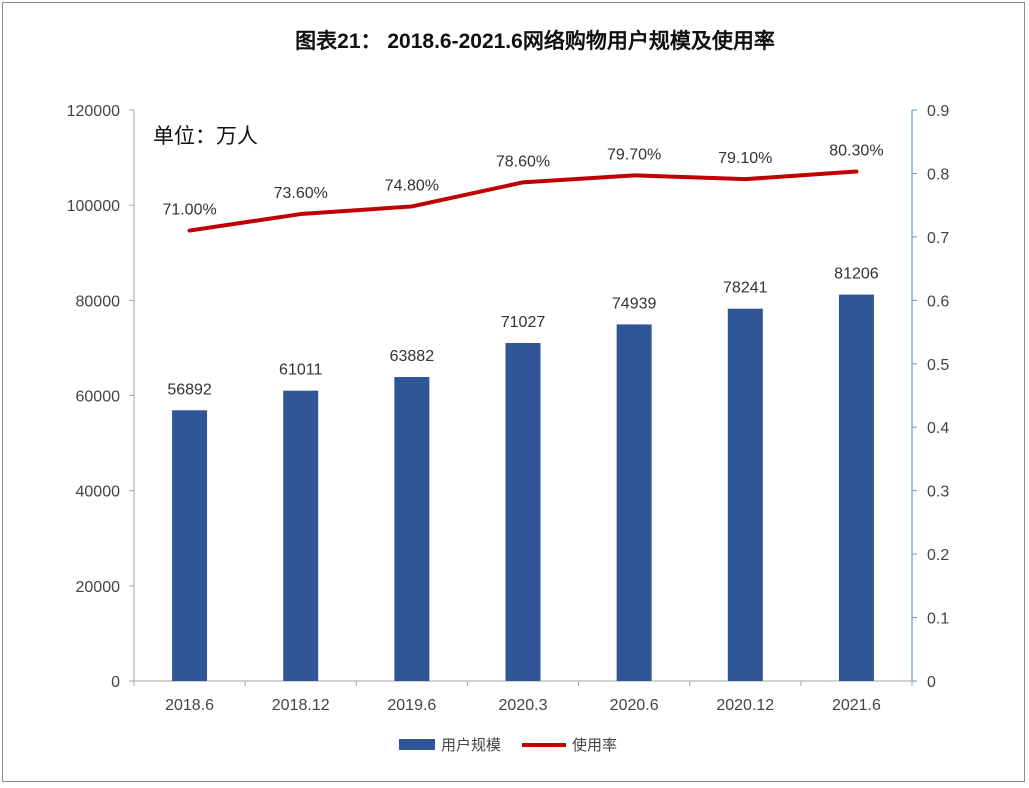 This screenshot has height=788, width=1029. Describe the element at coordinates (417, 744) in the screenshot. I see `legend-swatch-users` at that location.